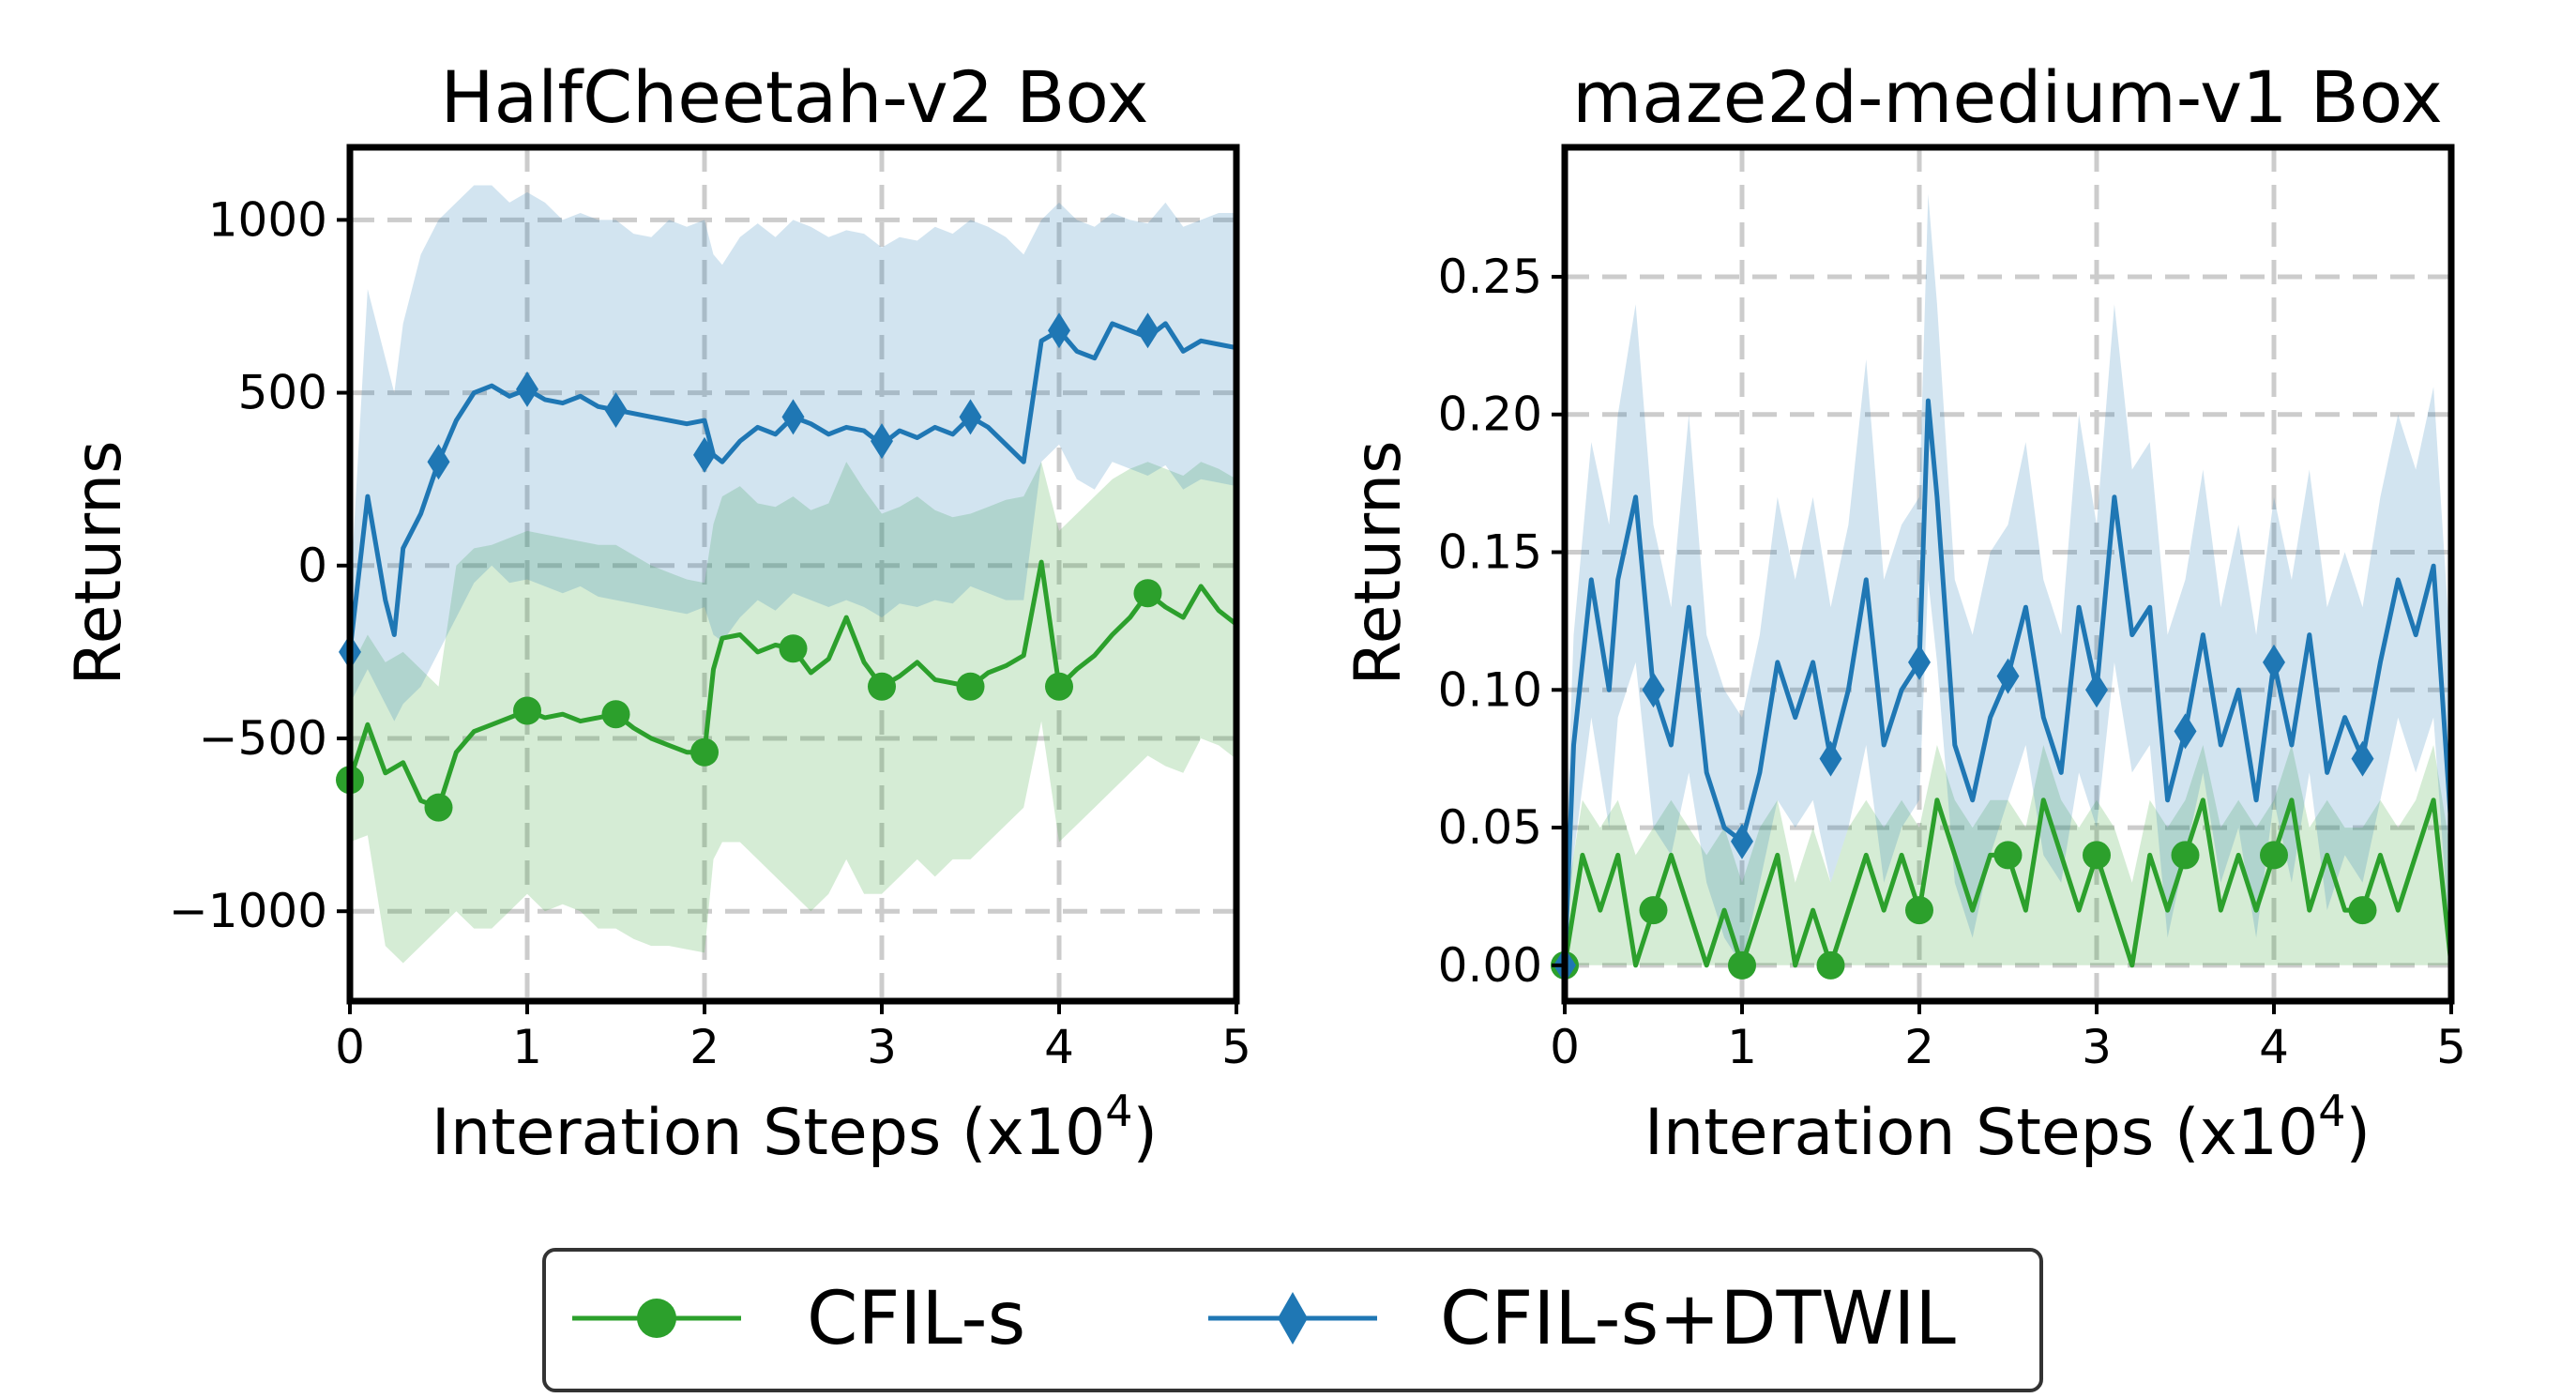 Image resolution: width=2576 pixels, height=1398 pixels. I want to click on legend-marker-diamond, so click(1293, 1318).